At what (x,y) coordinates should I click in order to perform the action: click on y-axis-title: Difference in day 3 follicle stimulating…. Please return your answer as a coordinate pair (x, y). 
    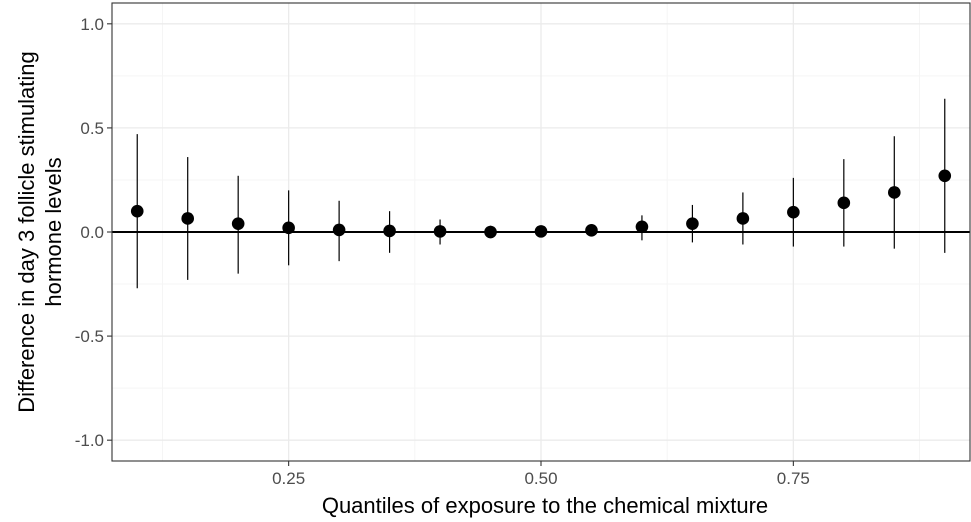
    Looking at the image, I should click on (40, 232).